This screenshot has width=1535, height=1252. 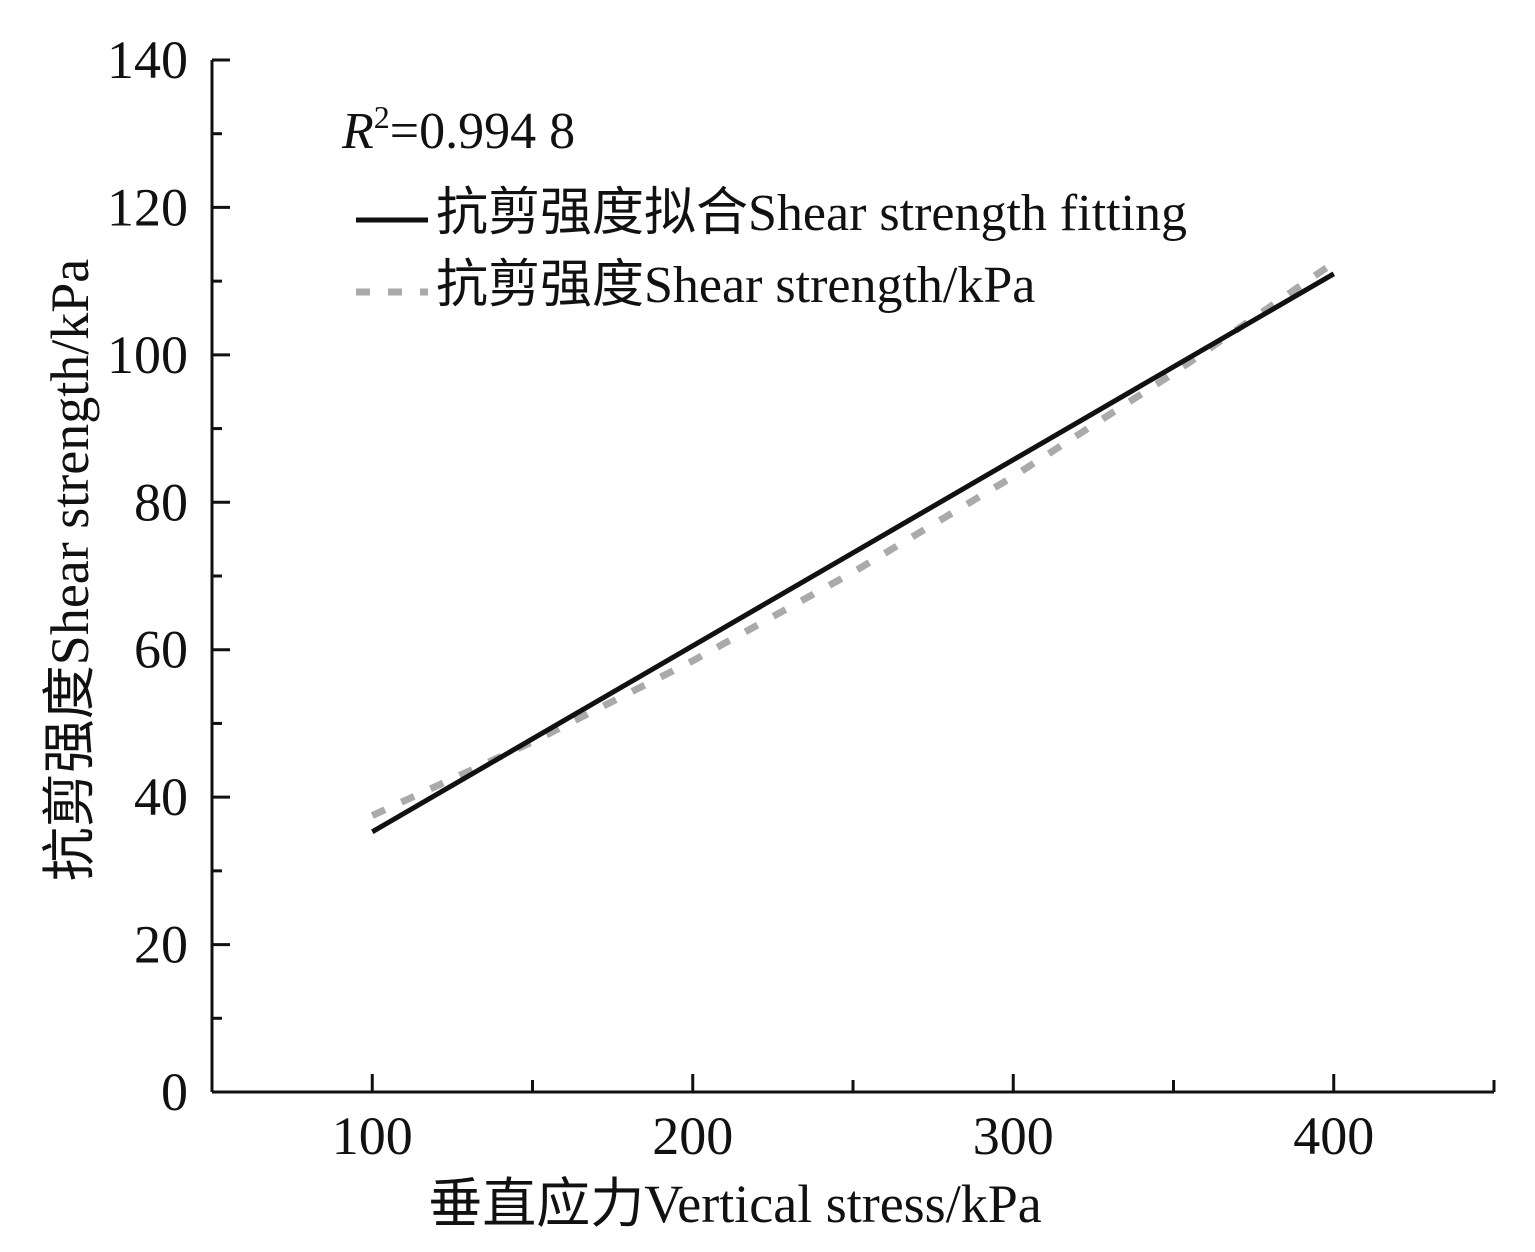 I want to click on y-tick-label: 120, so click(x=147, y=207).